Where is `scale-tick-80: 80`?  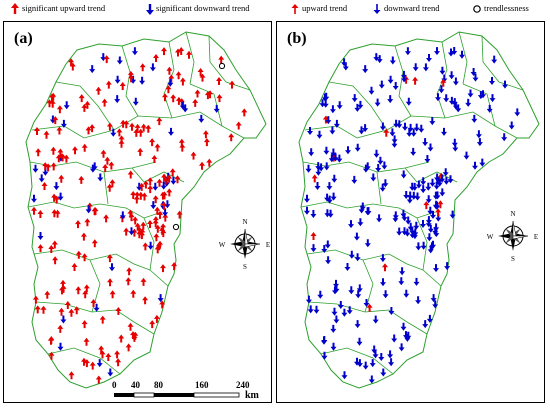 scale-tick-80: 80 is located at coordinates (158, 385).